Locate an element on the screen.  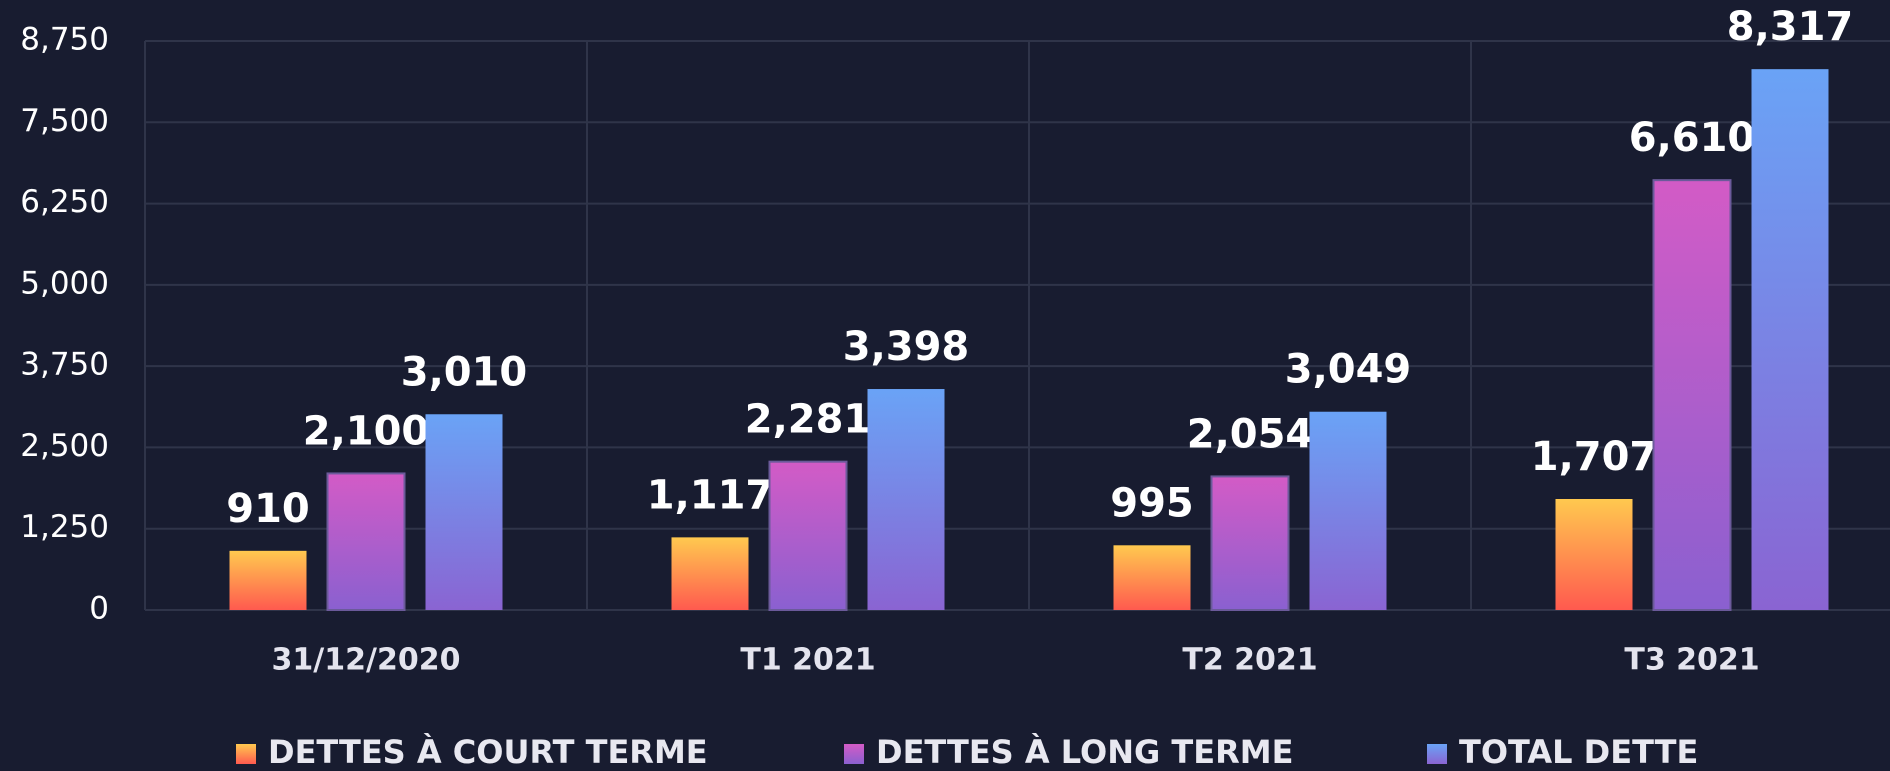
x-tick-label: T2 2021 is located at coordinates (1249, 660).